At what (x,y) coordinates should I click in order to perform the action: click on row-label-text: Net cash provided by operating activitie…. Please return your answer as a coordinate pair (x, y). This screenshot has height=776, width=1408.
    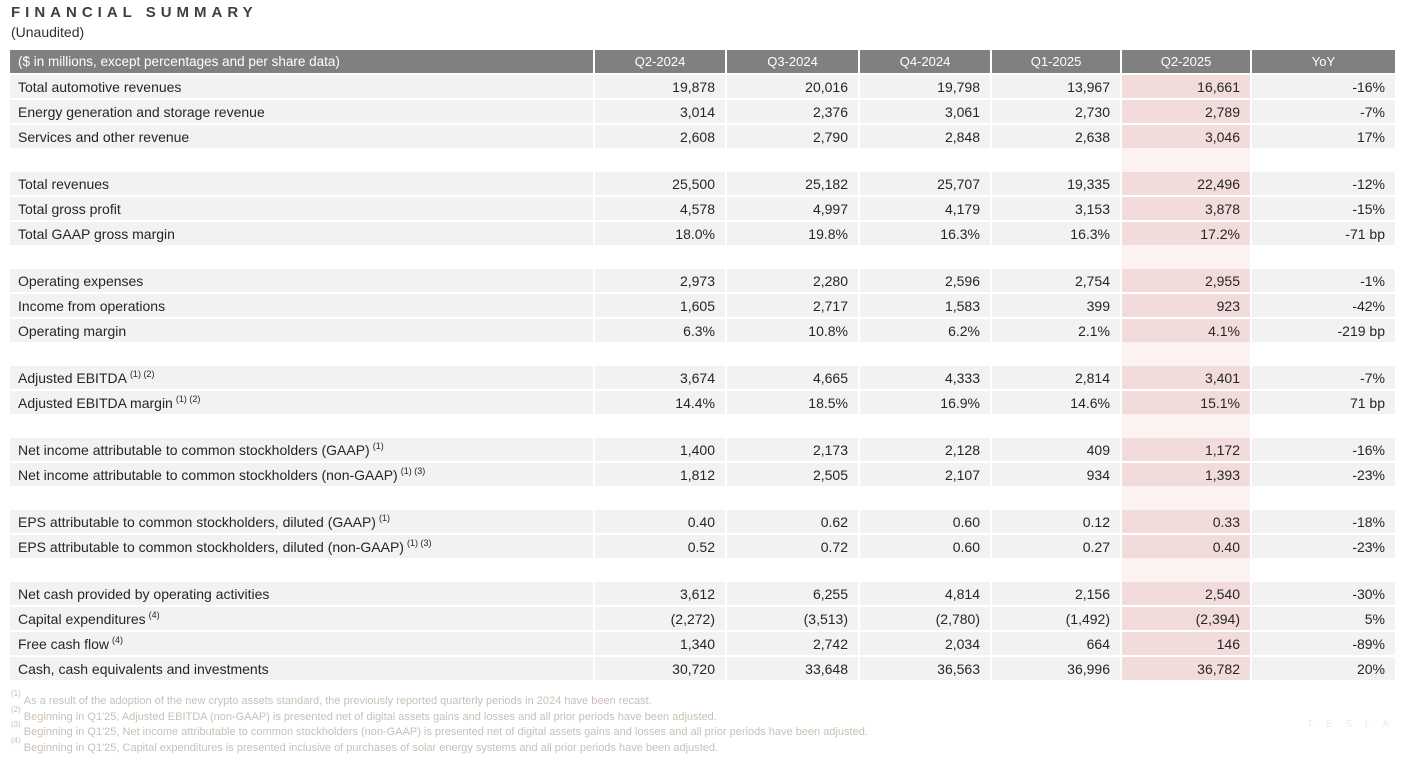
    Looking at the image, I should click on (144, 593).